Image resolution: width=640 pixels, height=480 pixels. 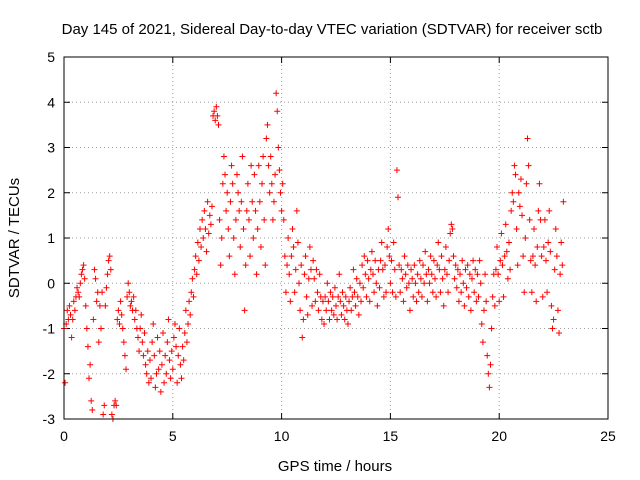 What do you see at coordinates (51, 283) in the screenshot?
I see `y-tick-label: 0` at bounding box center [51, 283].